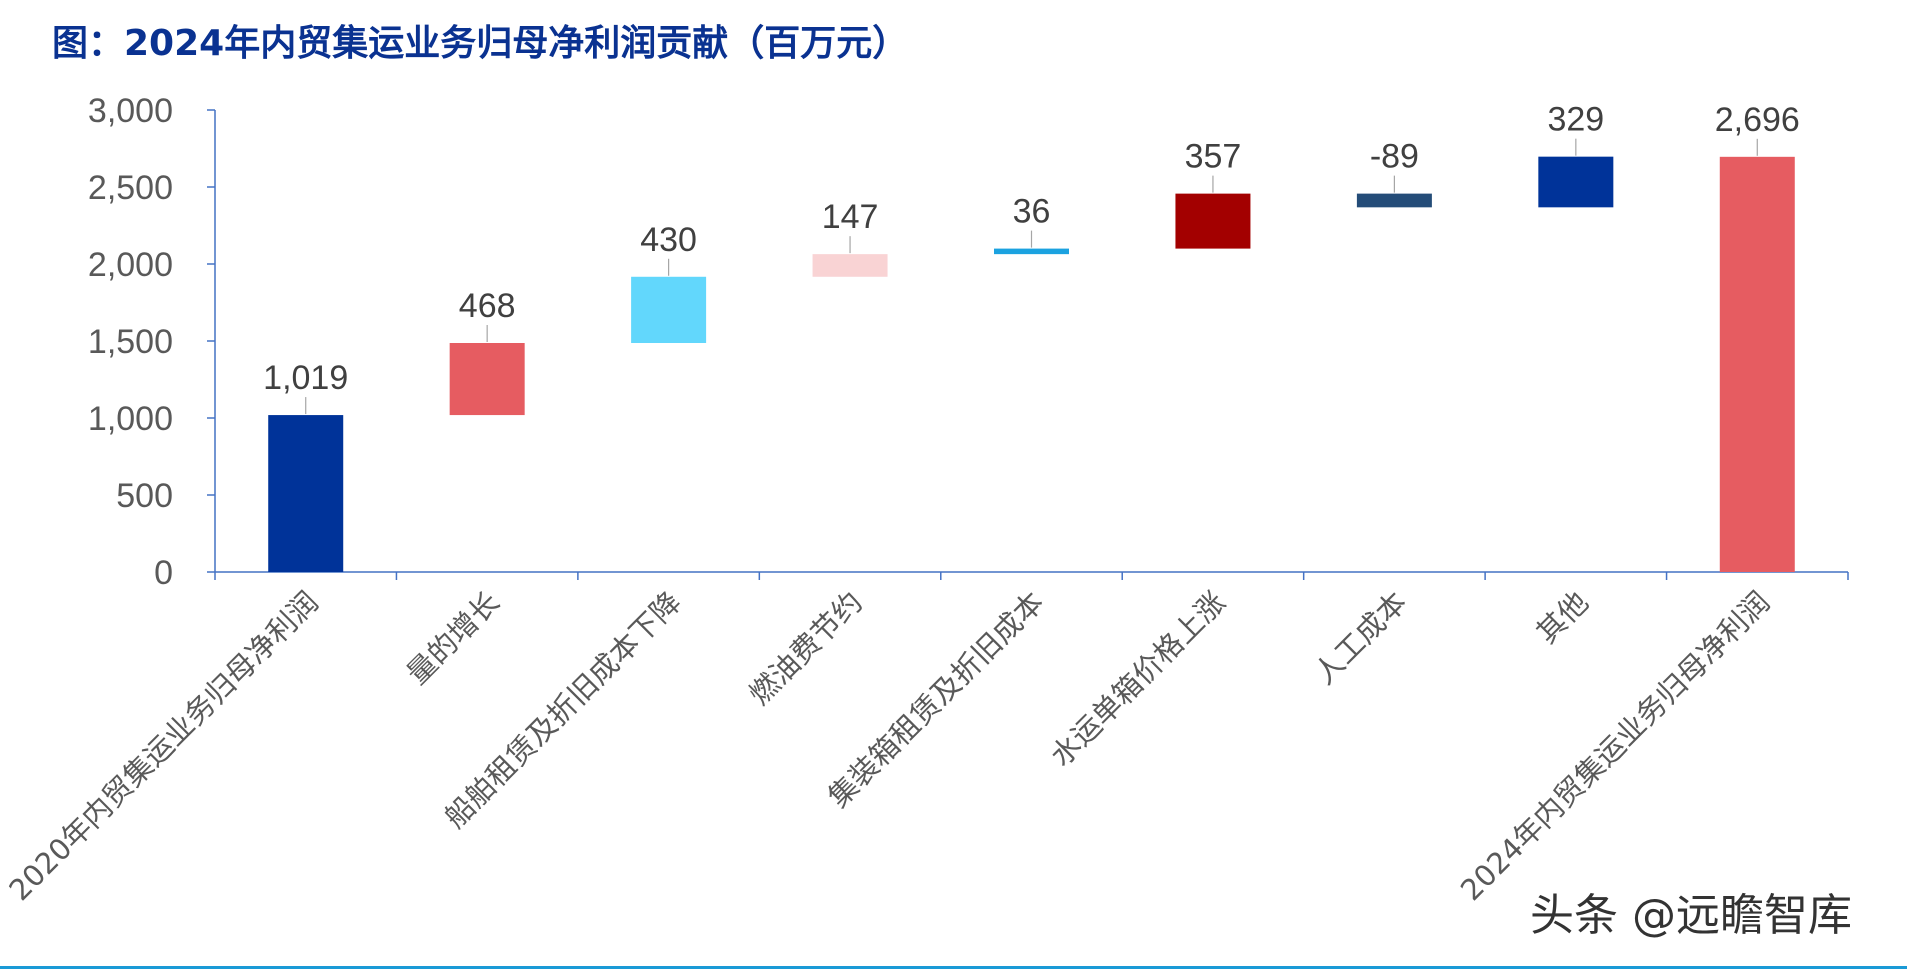 Image resolution: width=1907 pixels, height=975 pixels. What do you see at coordinates (130, 265) in the screenshot?
I see `y-tick-label: 2,000` at bounding box center [130, 265].